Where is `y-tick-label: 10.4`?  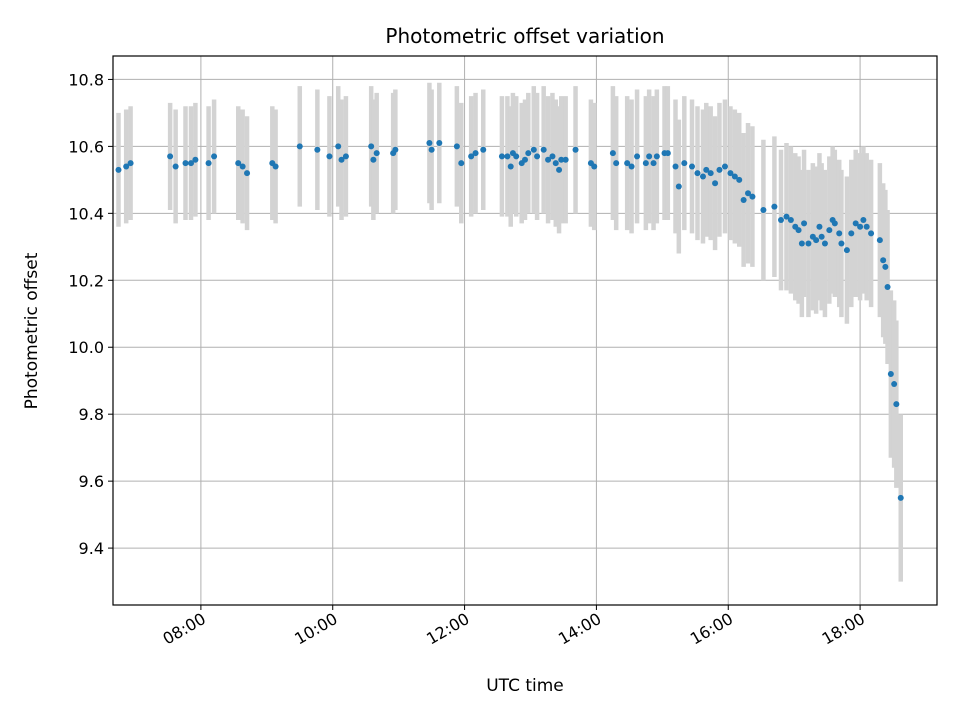
y-tick-label: 10.4 is located at coordinates (86, 213).